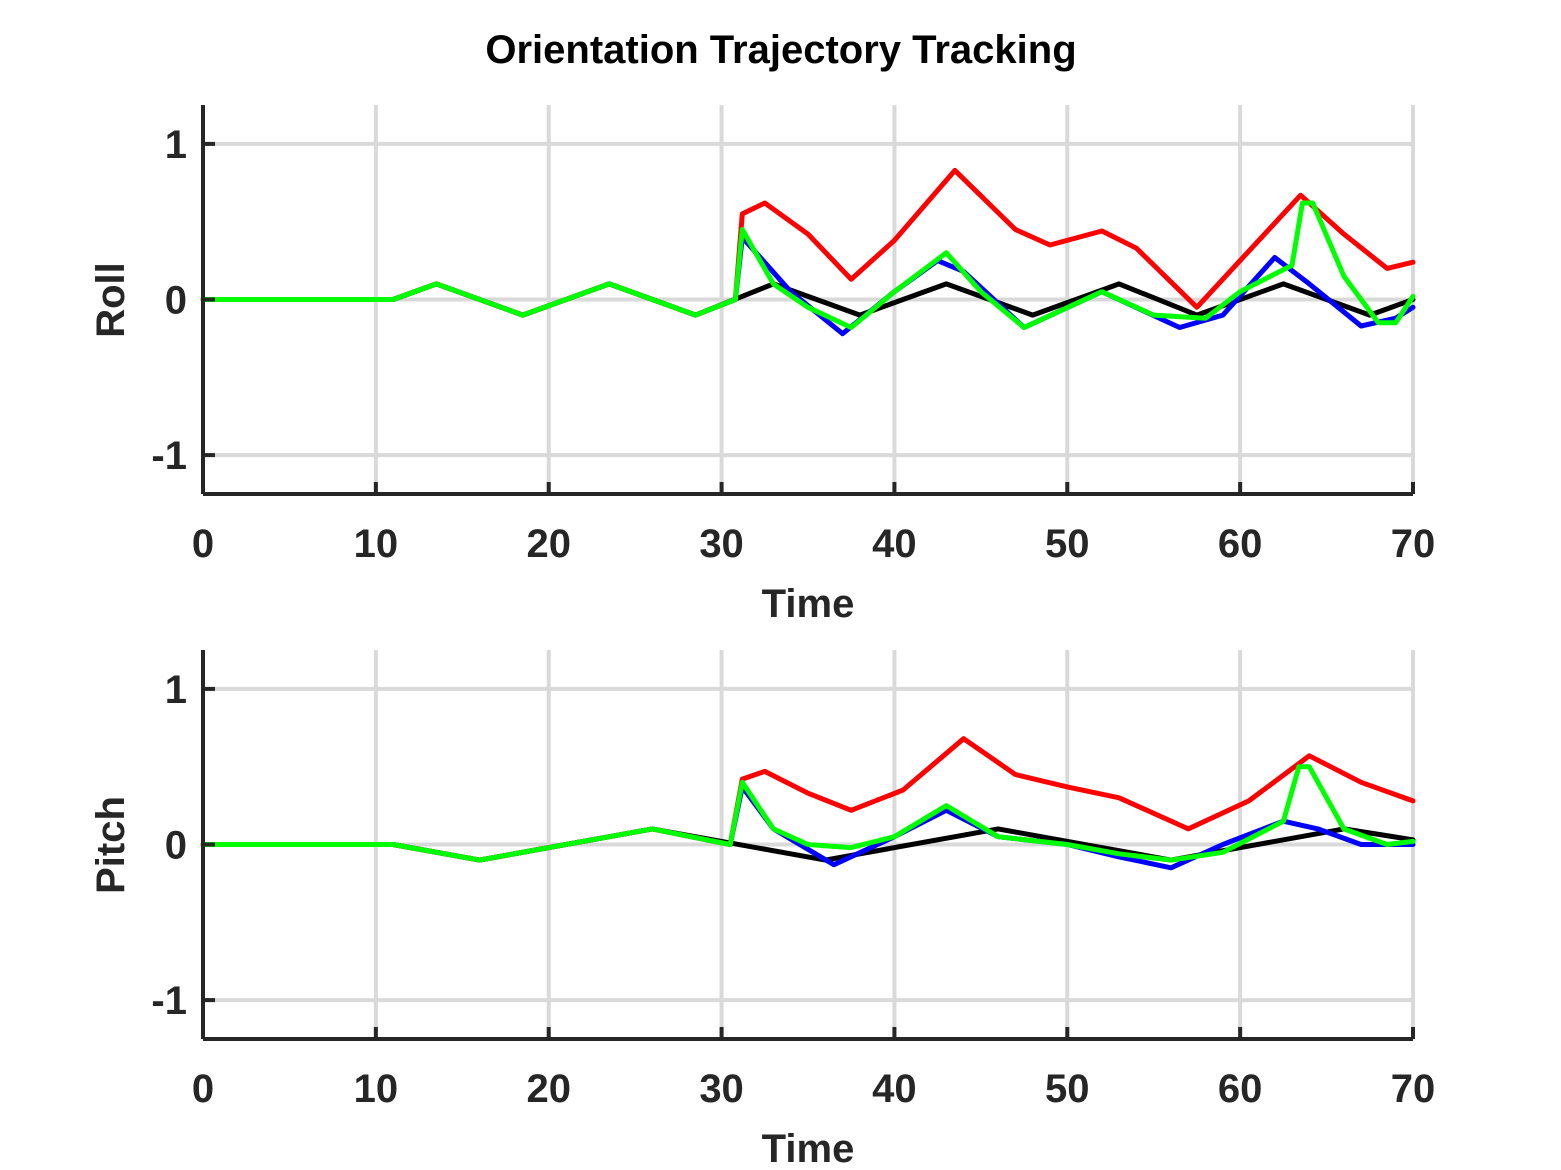  I want to click on pitch-x-tick-label: 10, so click(376, 1089).